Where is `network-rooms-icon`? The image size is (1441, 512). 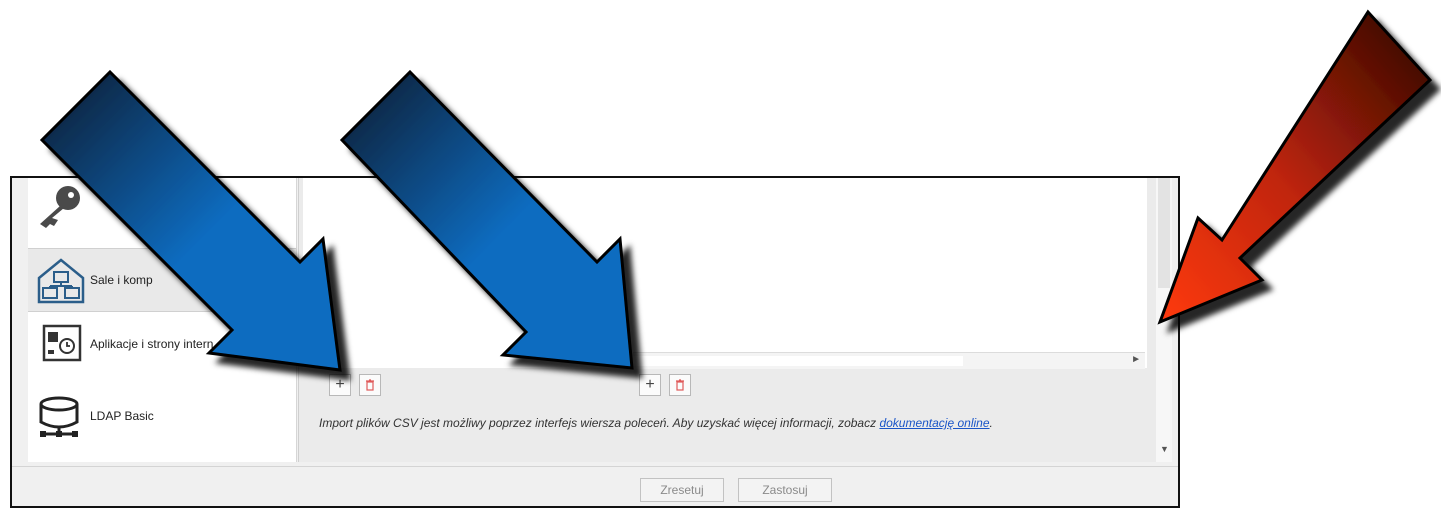
network-rooms-icon is located at coordinates (61, 281).